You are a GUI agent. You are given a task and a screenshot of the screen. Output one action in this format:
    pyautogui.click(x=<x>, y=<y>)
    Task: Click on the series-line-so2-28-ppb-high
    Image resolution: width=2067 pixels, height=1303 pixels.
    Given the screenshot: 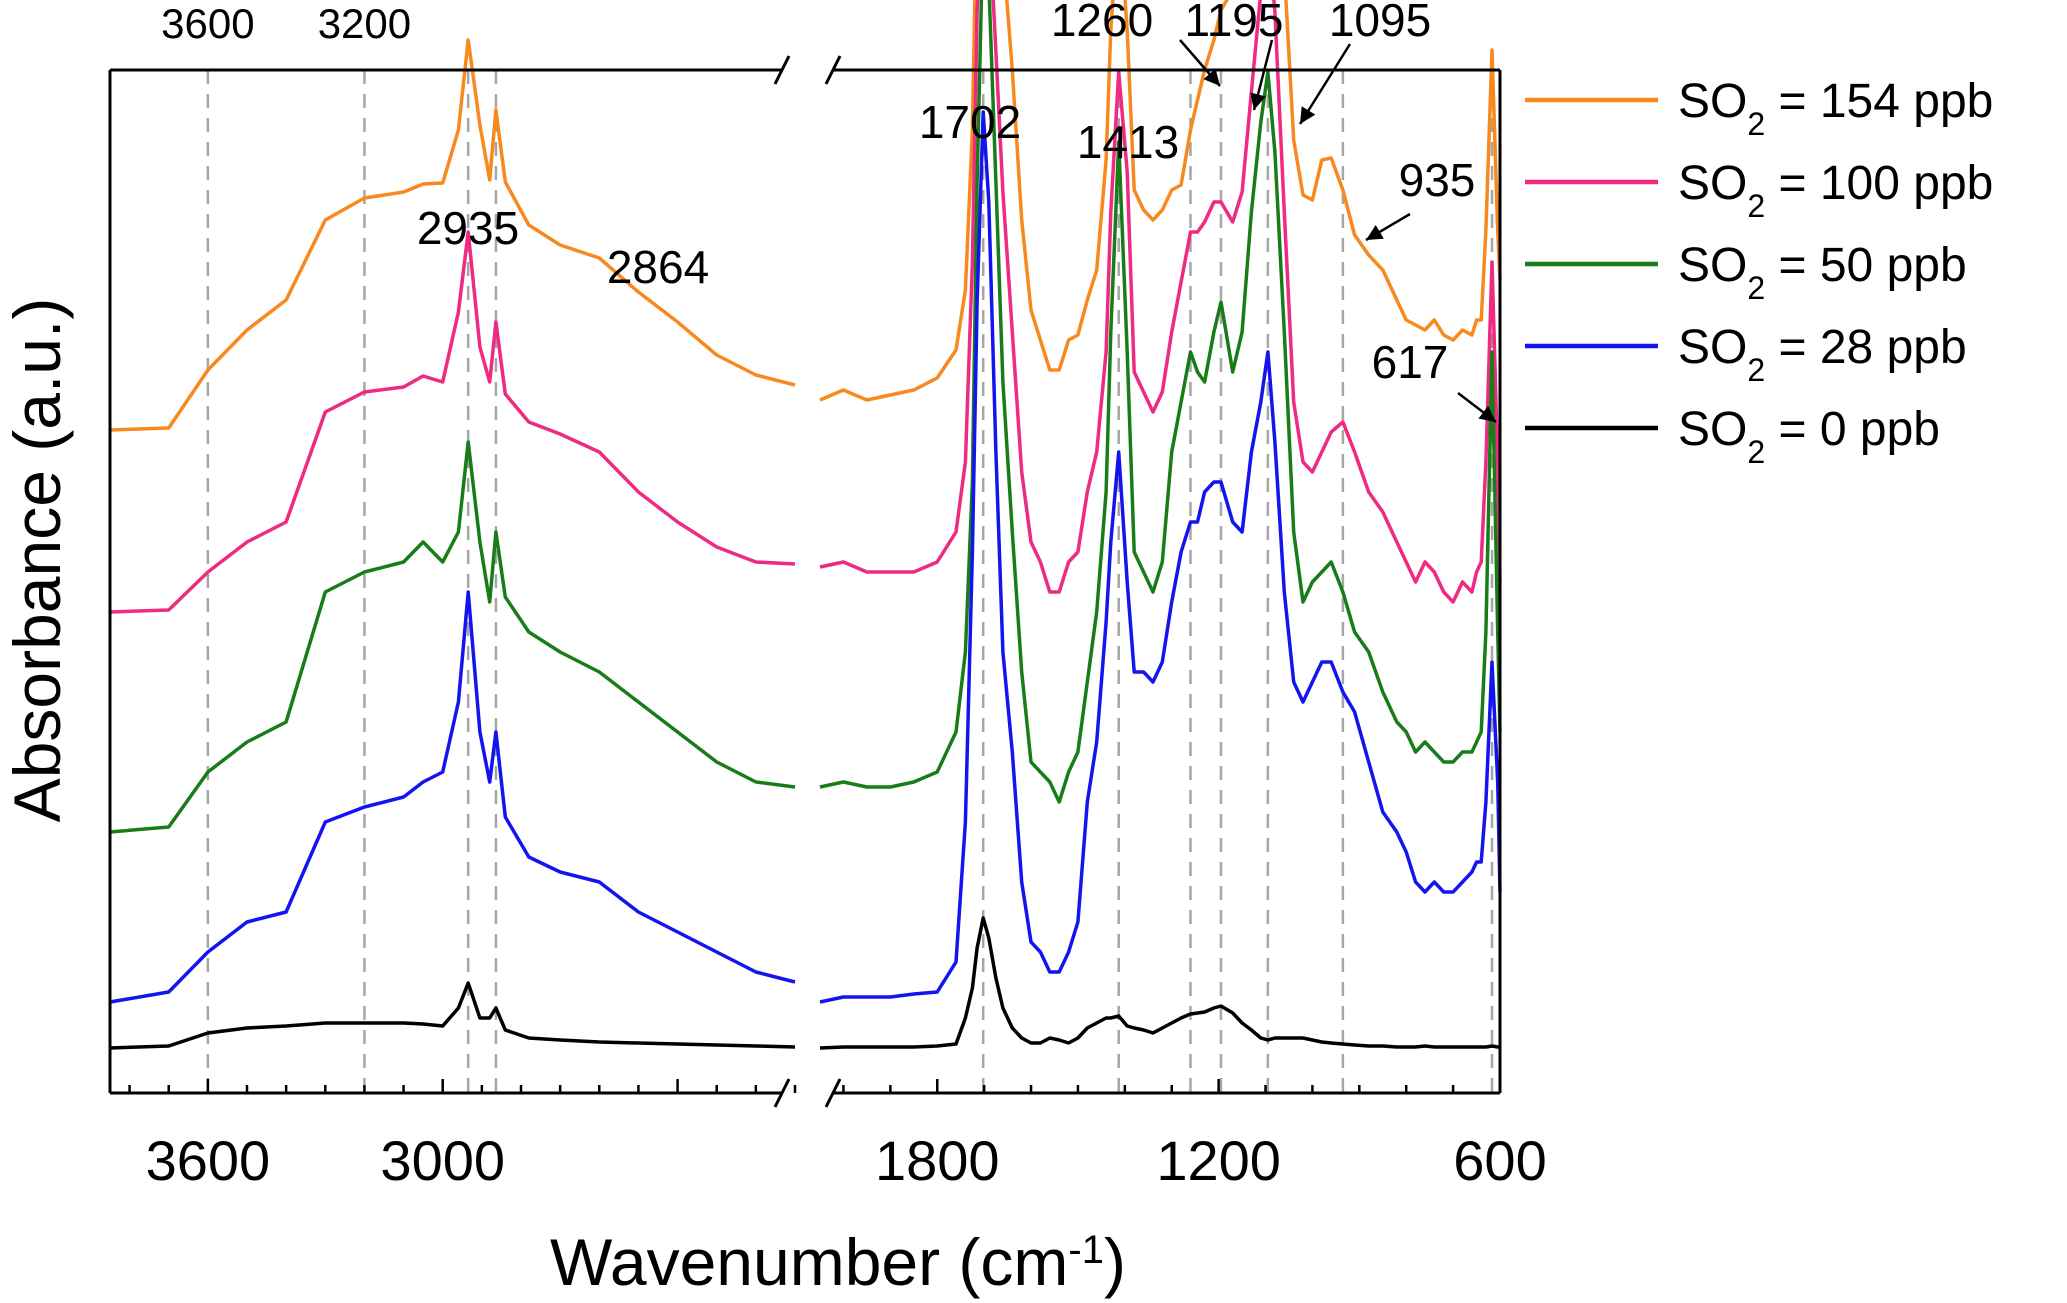 What is the action you would take?
    pyautogui.click(x=452, y=797)
    